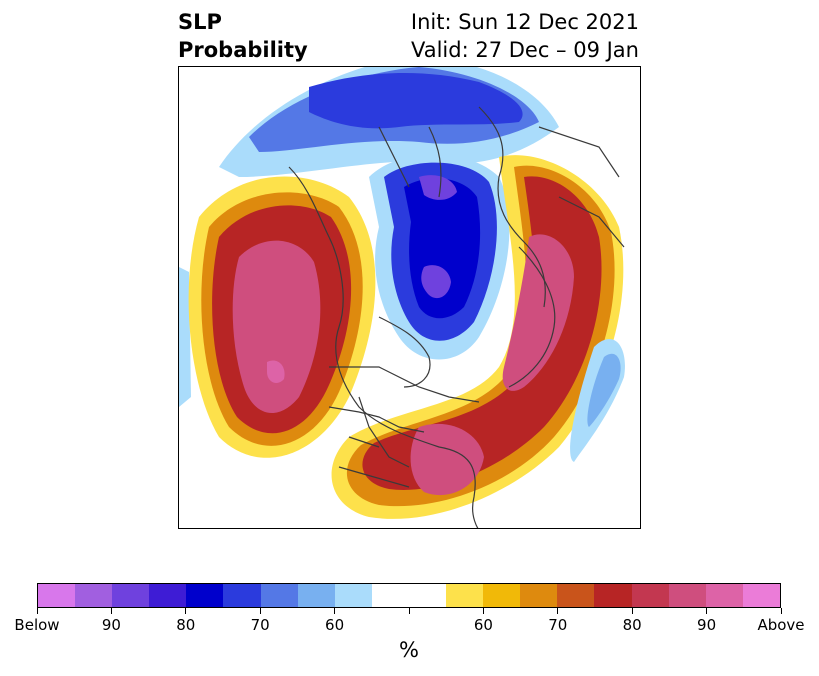 This screenshot has height=676, width=819. What do you see at coordinates (200, 22) in the screenshot?
I see `title-variable: SLP` at bounding box center [200, 22].